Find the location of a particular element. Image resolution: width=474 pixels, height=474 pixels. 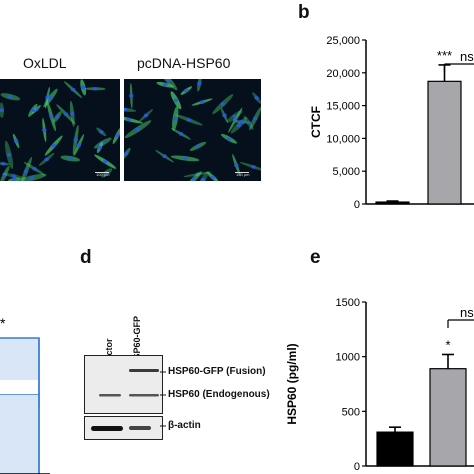

y-tick-label: 10,000 is located at coordinates (343, 139).